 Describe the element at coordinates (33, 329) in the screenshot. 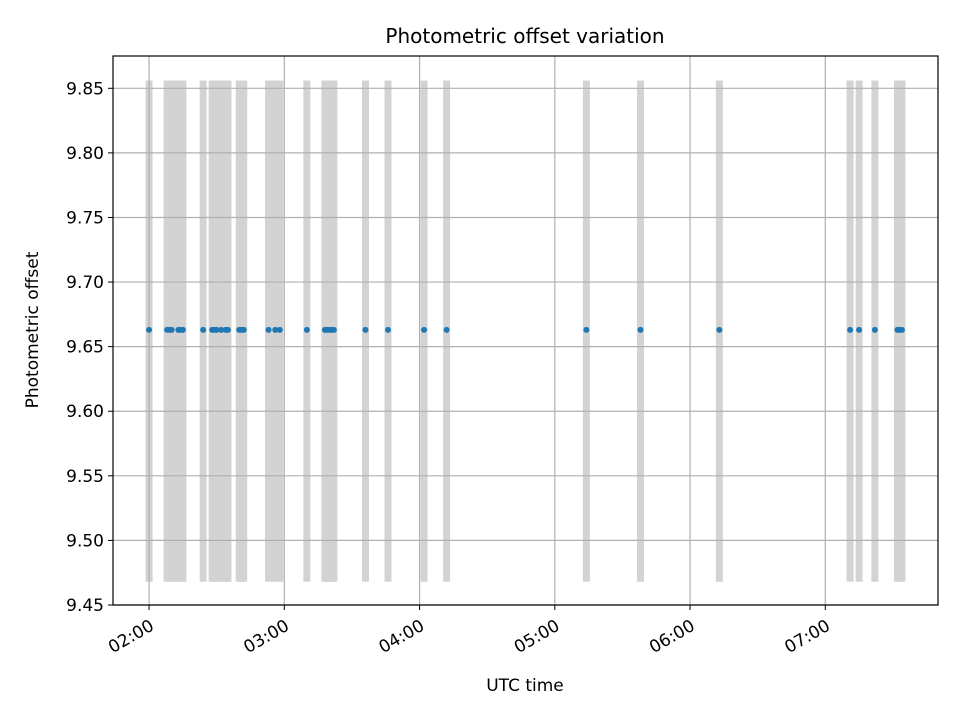

I see `y-axis-label: Photometric offset` at that location.